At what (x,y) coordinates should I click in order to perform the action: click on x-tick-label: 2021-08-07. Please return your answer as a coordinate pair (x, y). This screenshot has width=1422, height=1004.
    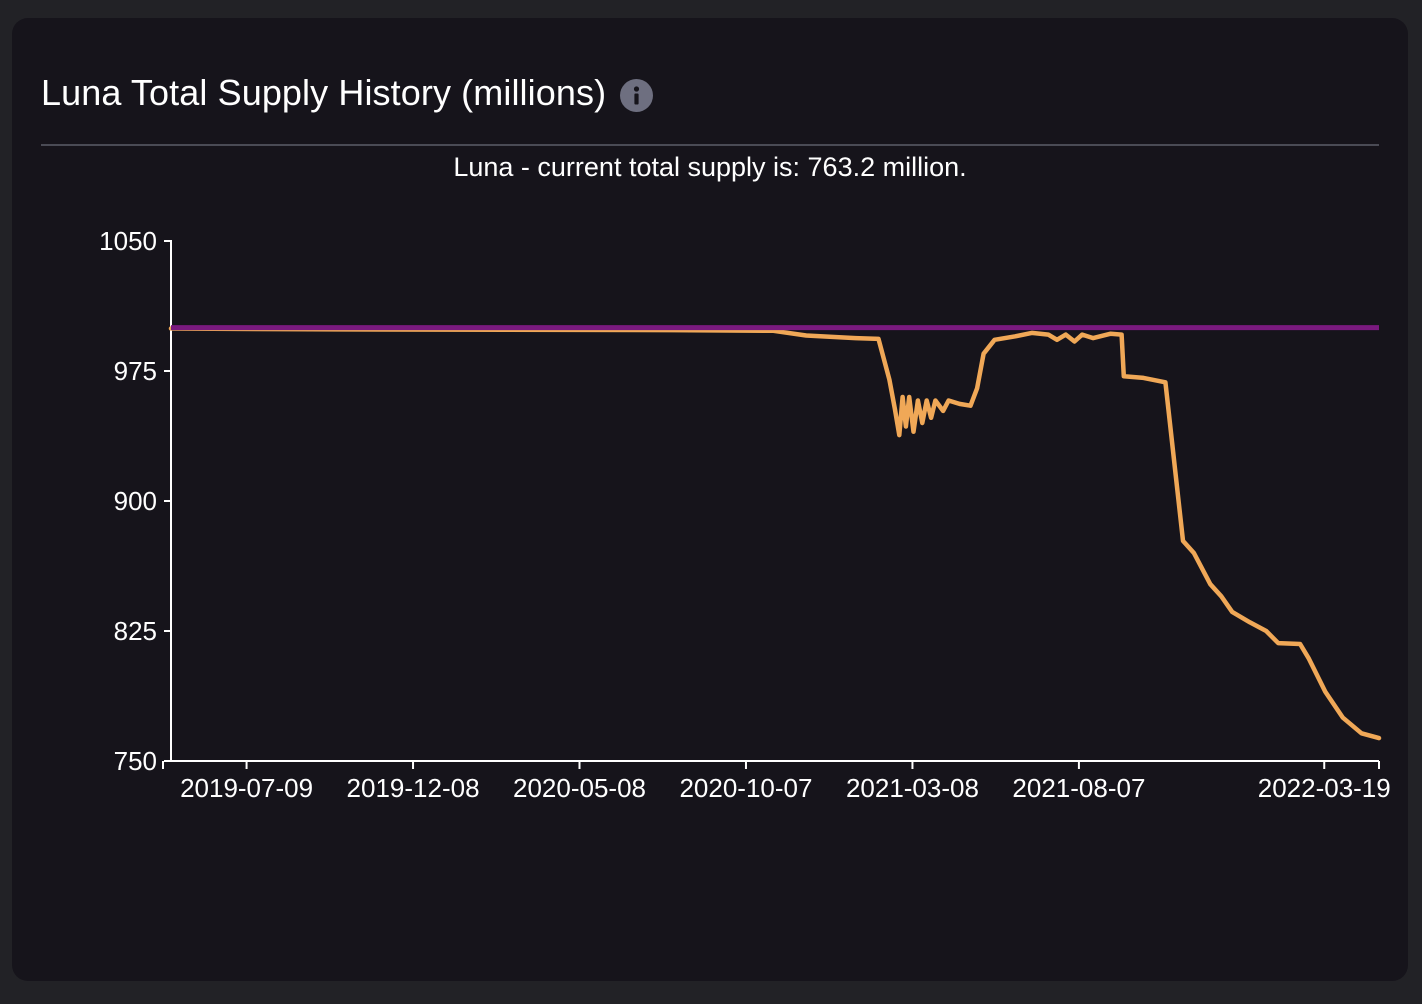
    Looking at the image, I should click on (1078, 788).